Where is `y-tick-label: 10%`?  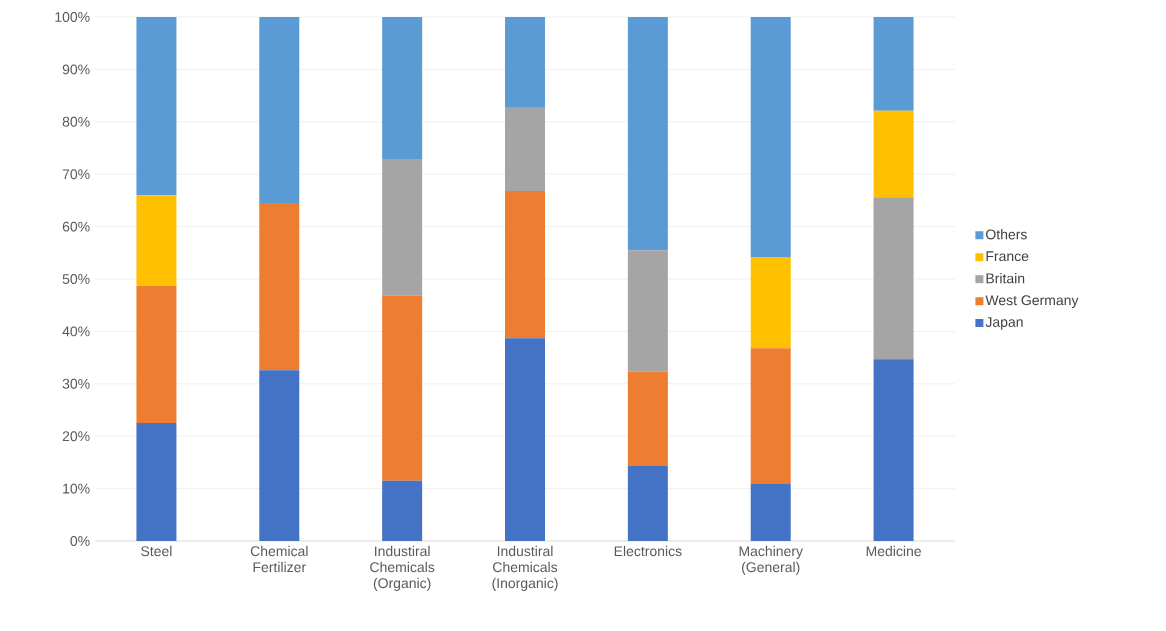
y-tick-label: 10% is located at coordinates (76, 488).